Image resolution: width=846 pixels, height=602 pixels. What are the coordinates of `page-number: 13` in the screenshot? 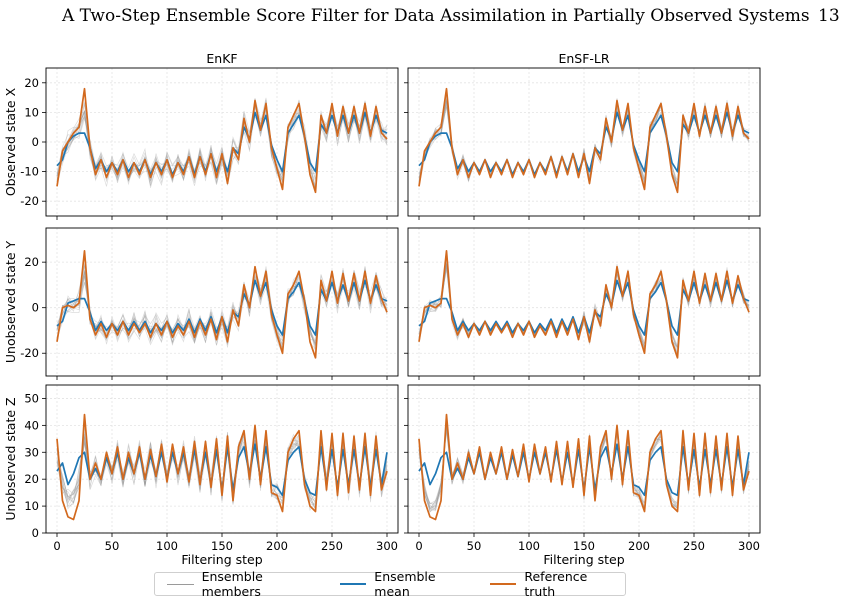 It's located at (829, 16).